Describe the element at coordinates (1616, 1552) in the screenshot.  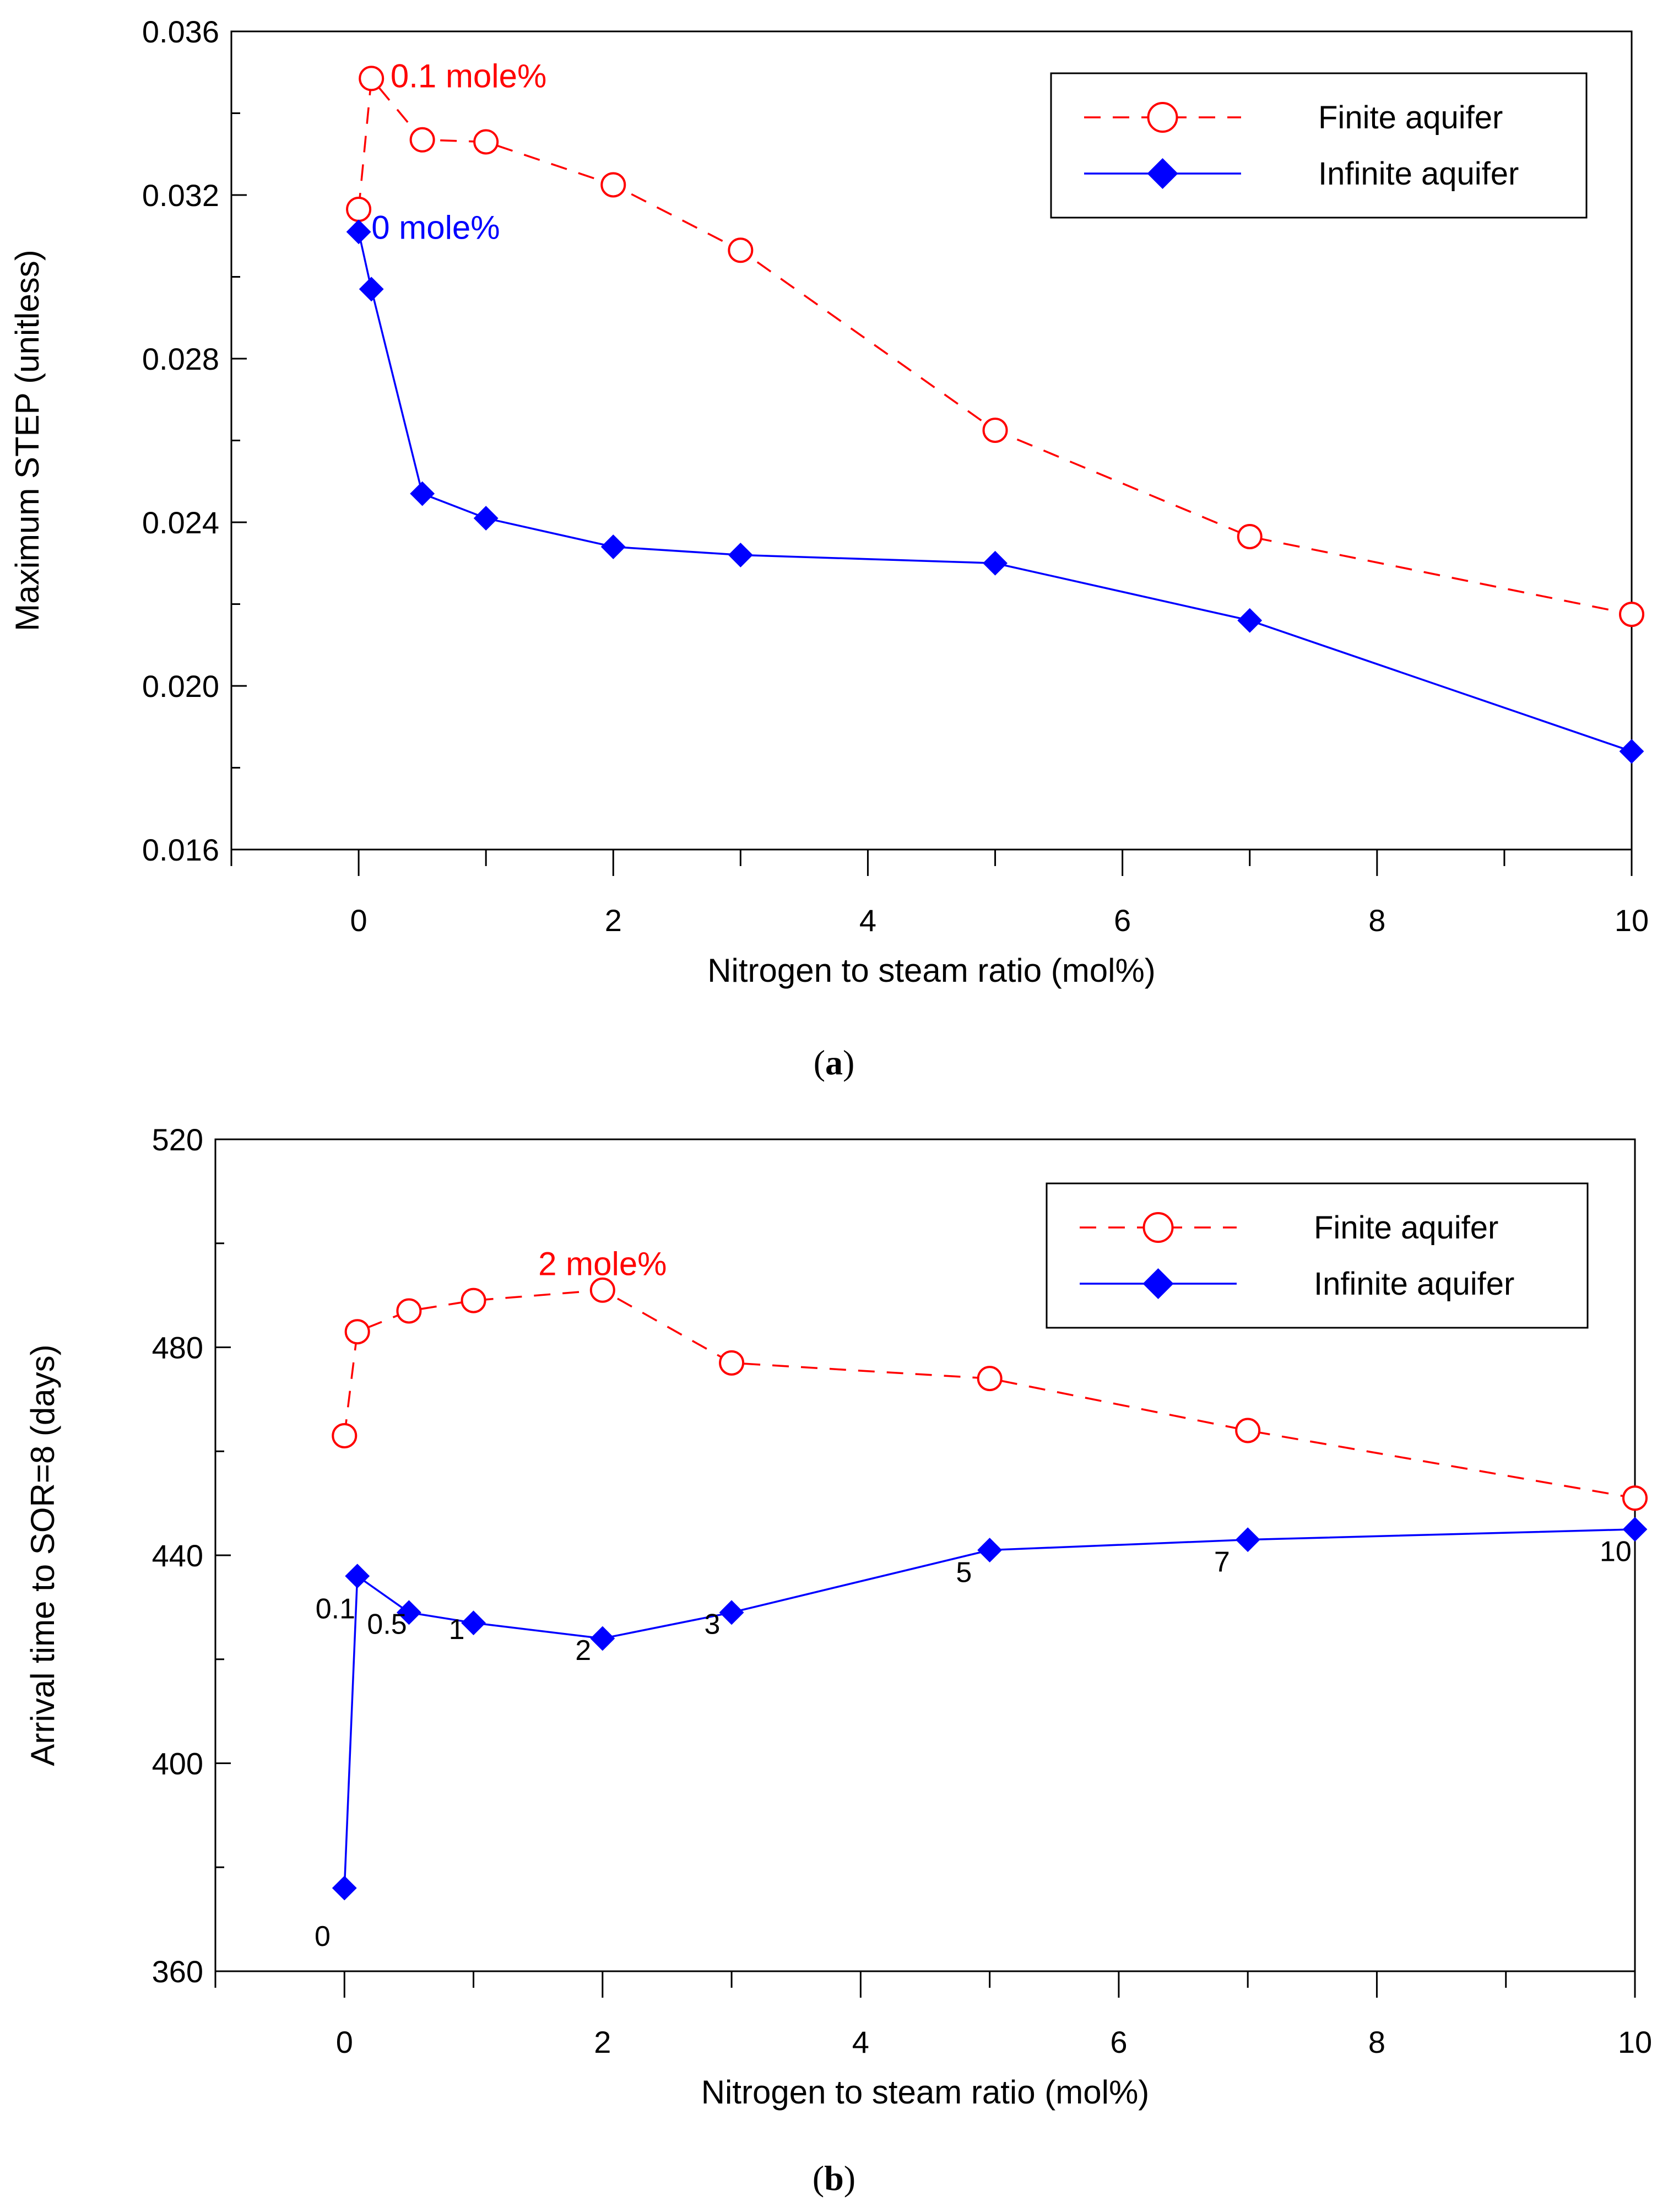
I see `annotation-label: 10` at that location.